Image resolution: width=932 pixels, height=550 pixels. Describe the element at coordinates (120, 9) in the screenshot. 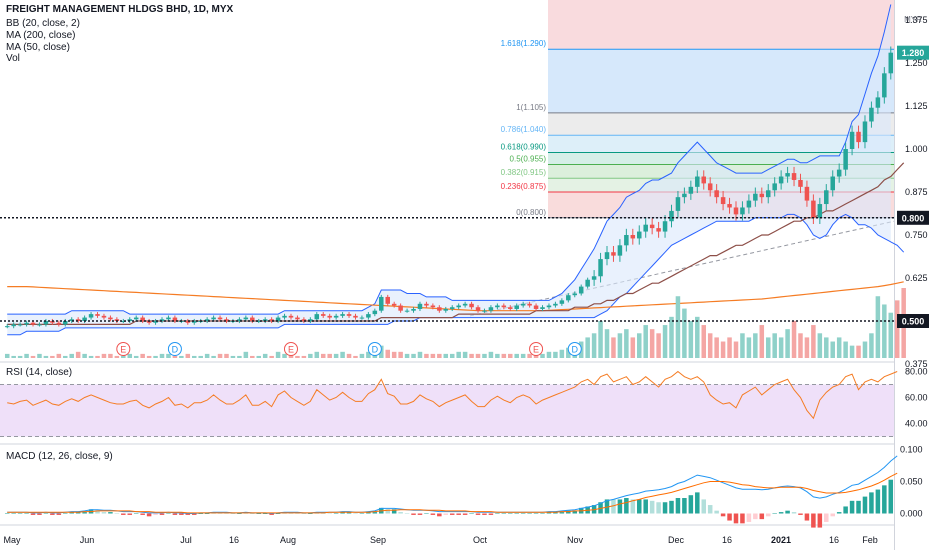

I see `symbol-title: FREIGHT MANAGEMENT HLDGS BHD, 1D, MYX` at that location.